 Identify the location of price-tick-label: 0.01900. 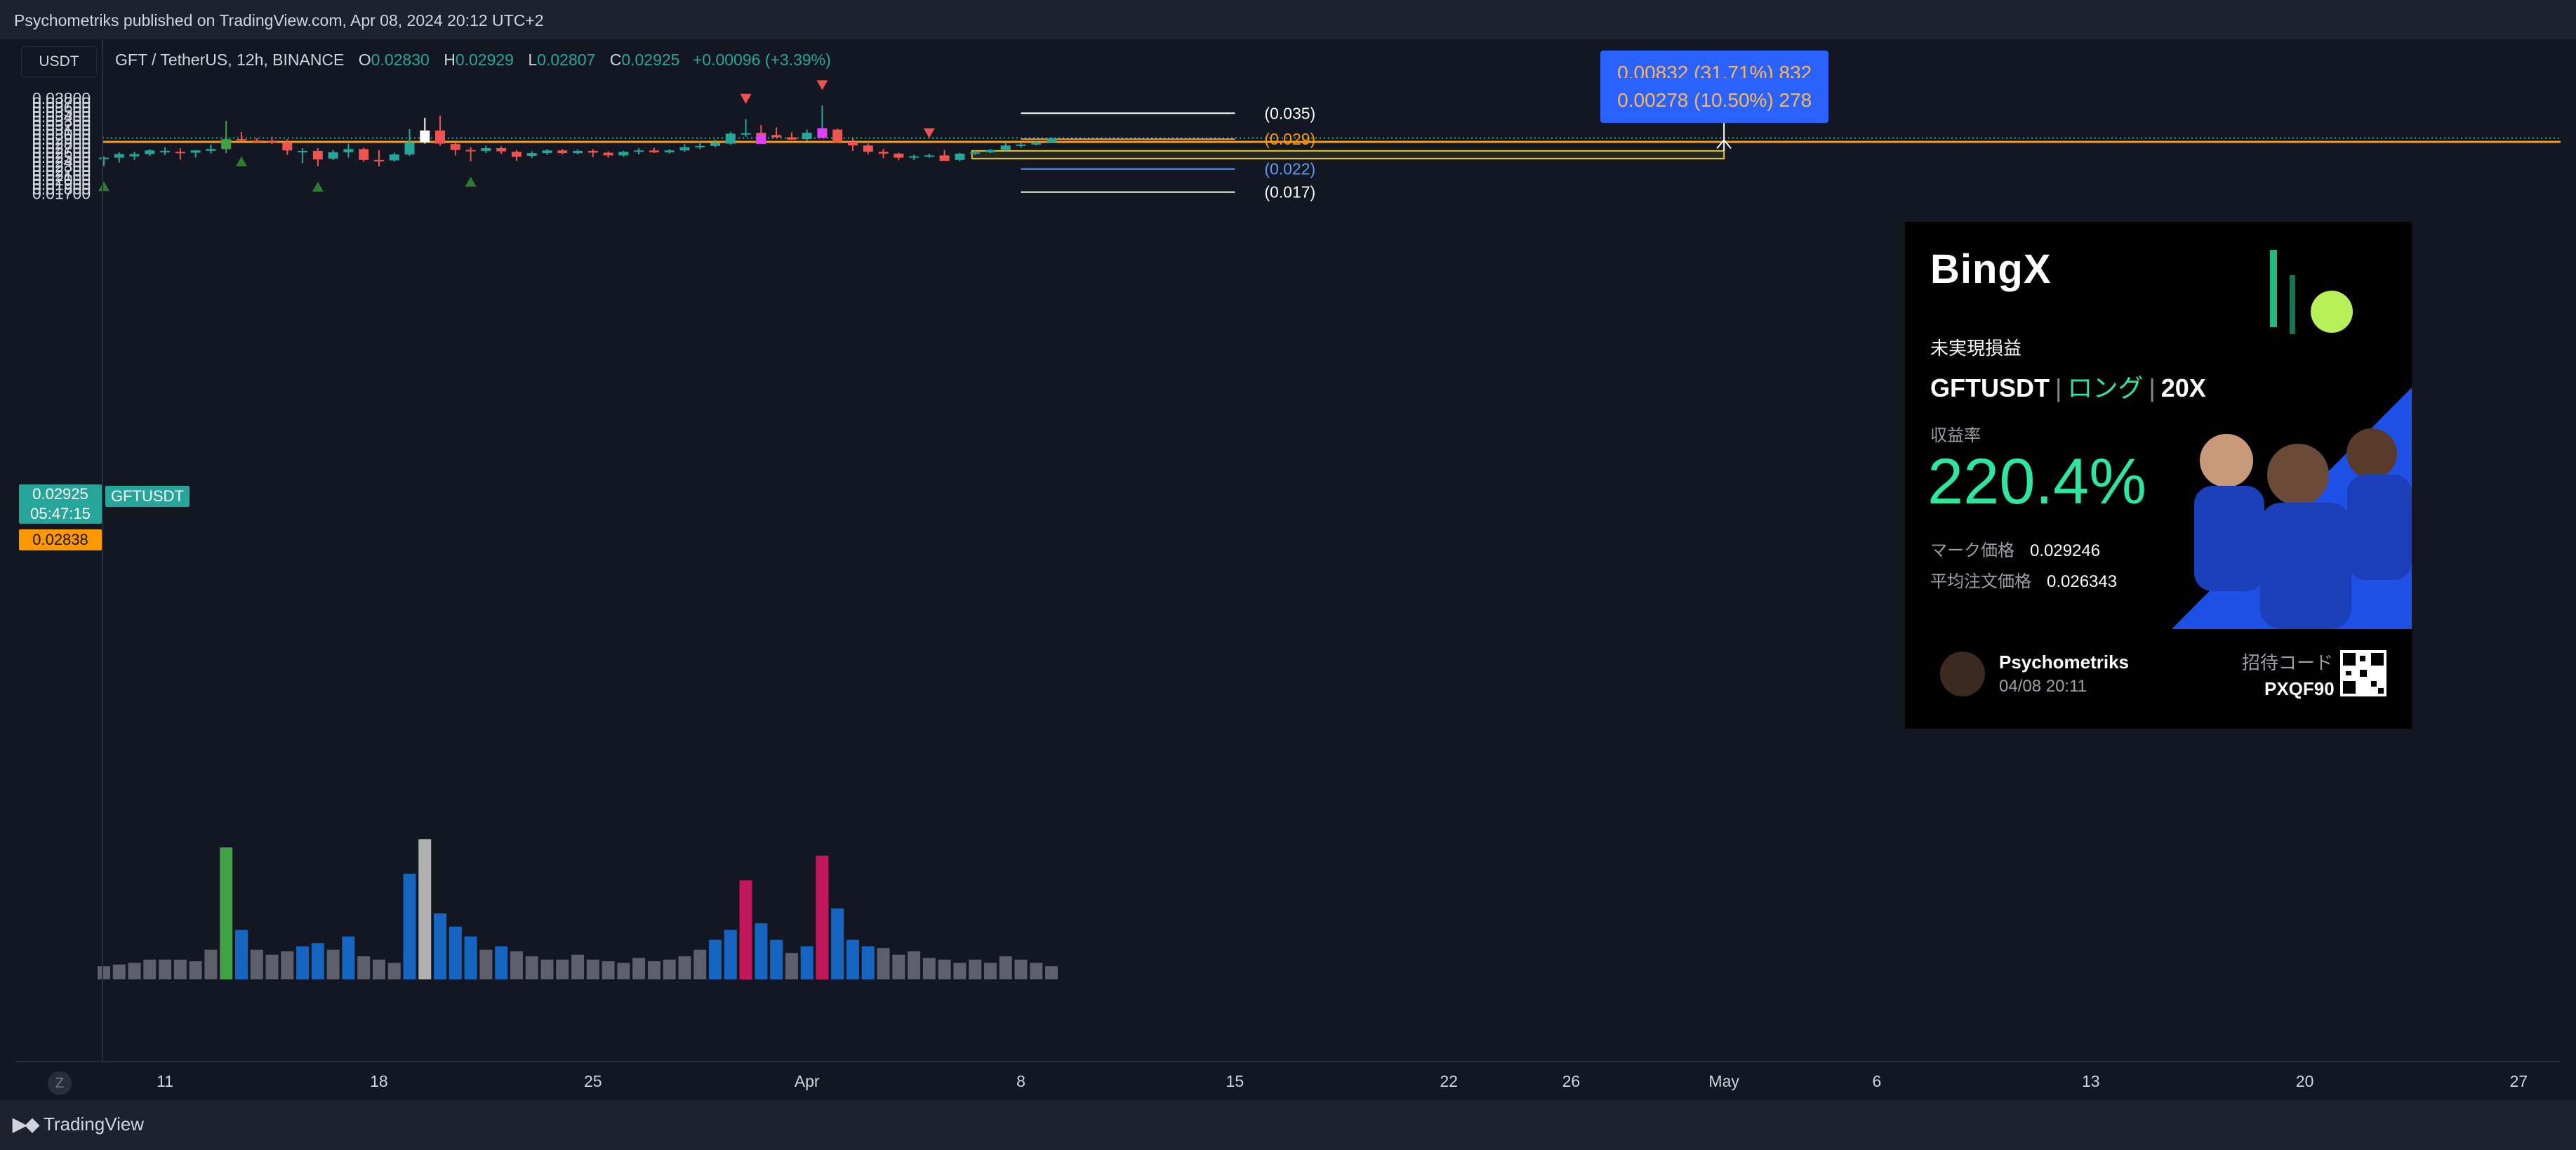
(62, 185).